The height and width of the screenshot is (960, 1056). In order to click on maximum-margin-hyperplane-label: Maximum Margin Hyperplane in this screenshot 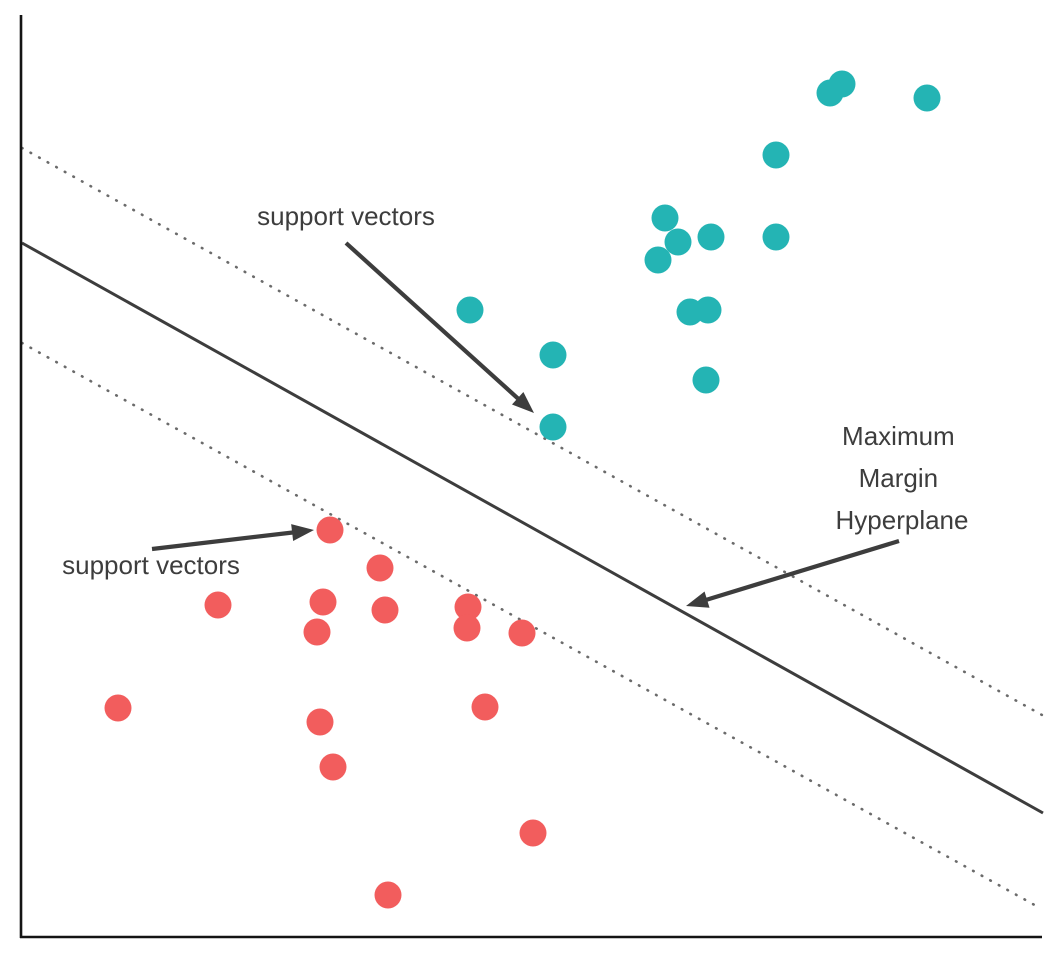, I will do `click(902, 478)`.